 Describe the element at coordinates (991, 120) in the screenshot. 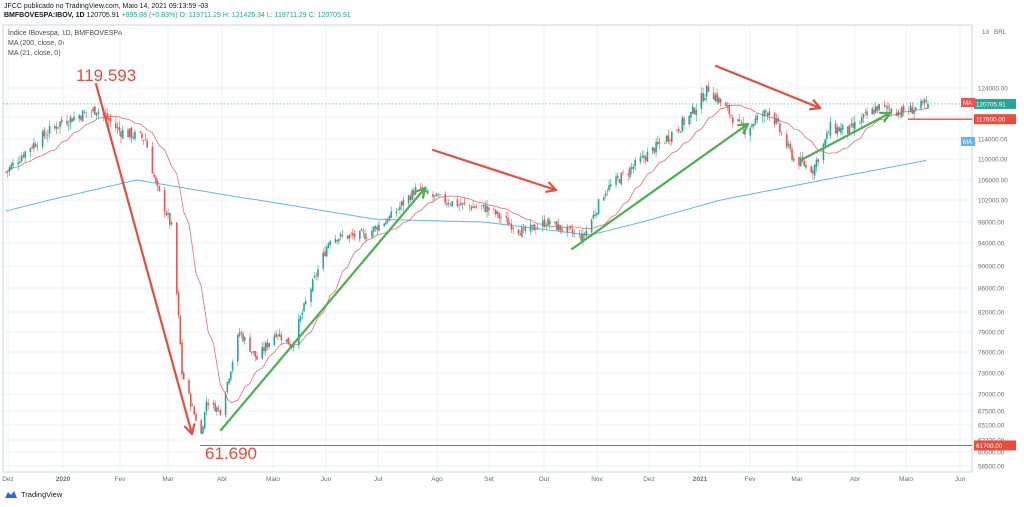

I see `badge-level-117600: 117600.00` at that location.